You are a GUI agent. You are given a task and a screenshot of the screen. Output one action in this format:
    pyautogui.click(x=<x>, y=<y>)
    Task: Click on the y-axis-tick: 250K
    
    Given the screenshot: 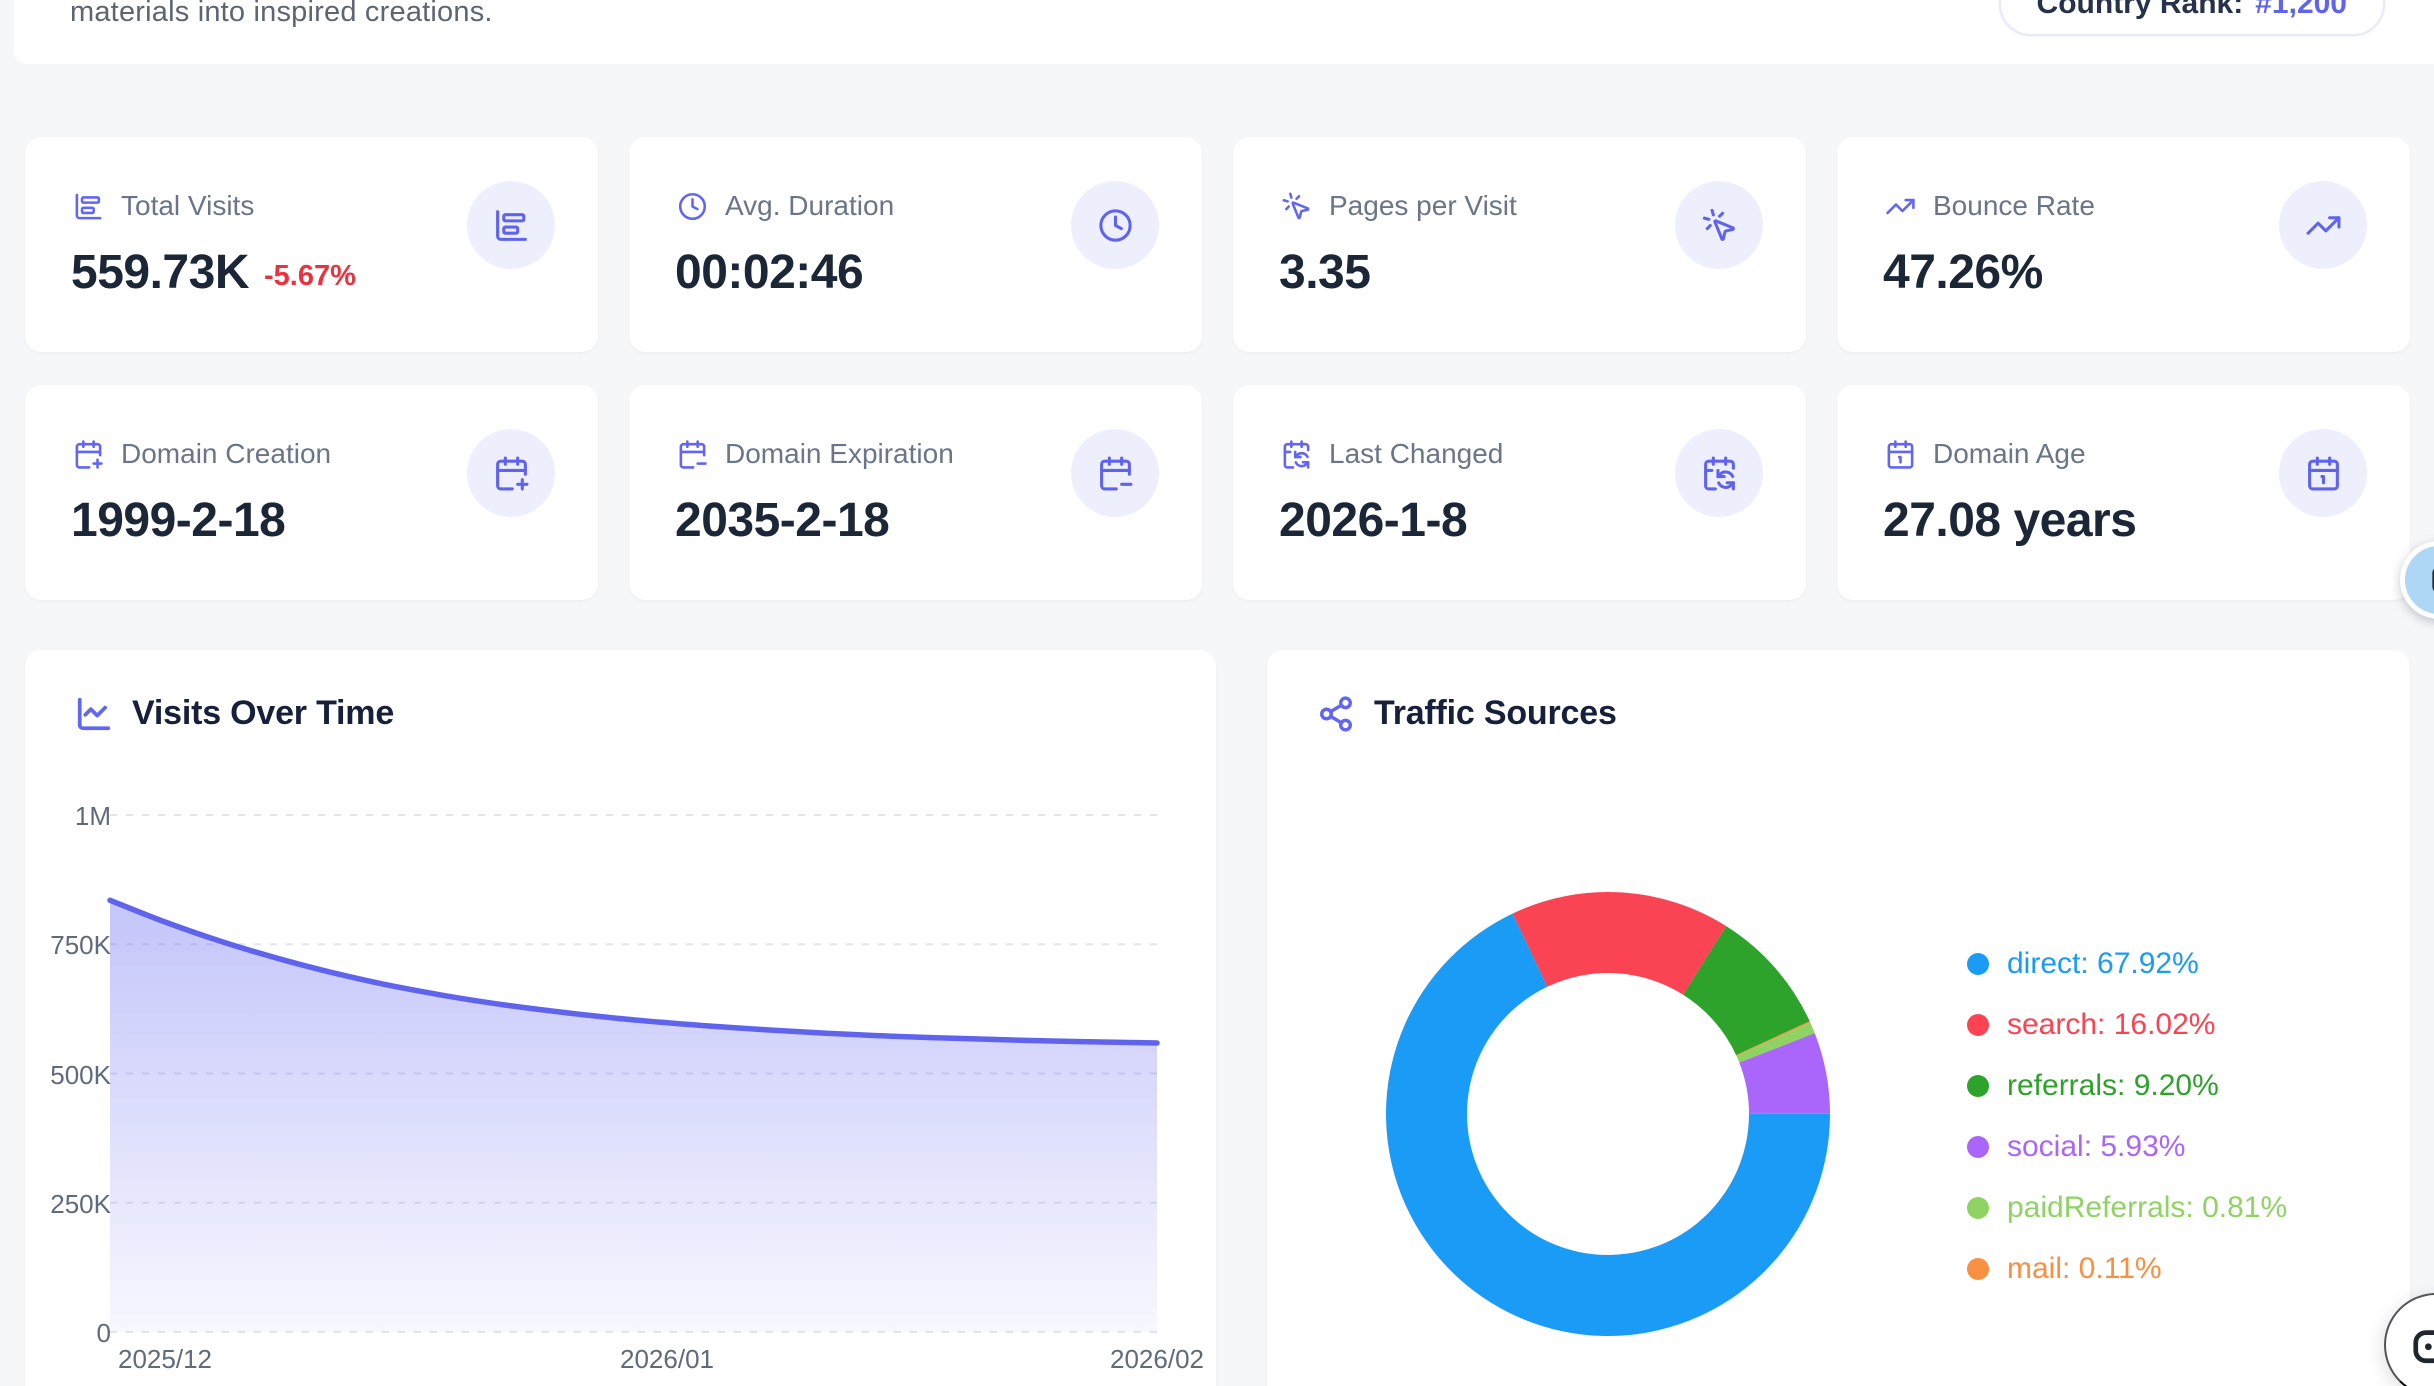 What is the action you would take?
    pyautogui.click(x=80, y=1203)
    